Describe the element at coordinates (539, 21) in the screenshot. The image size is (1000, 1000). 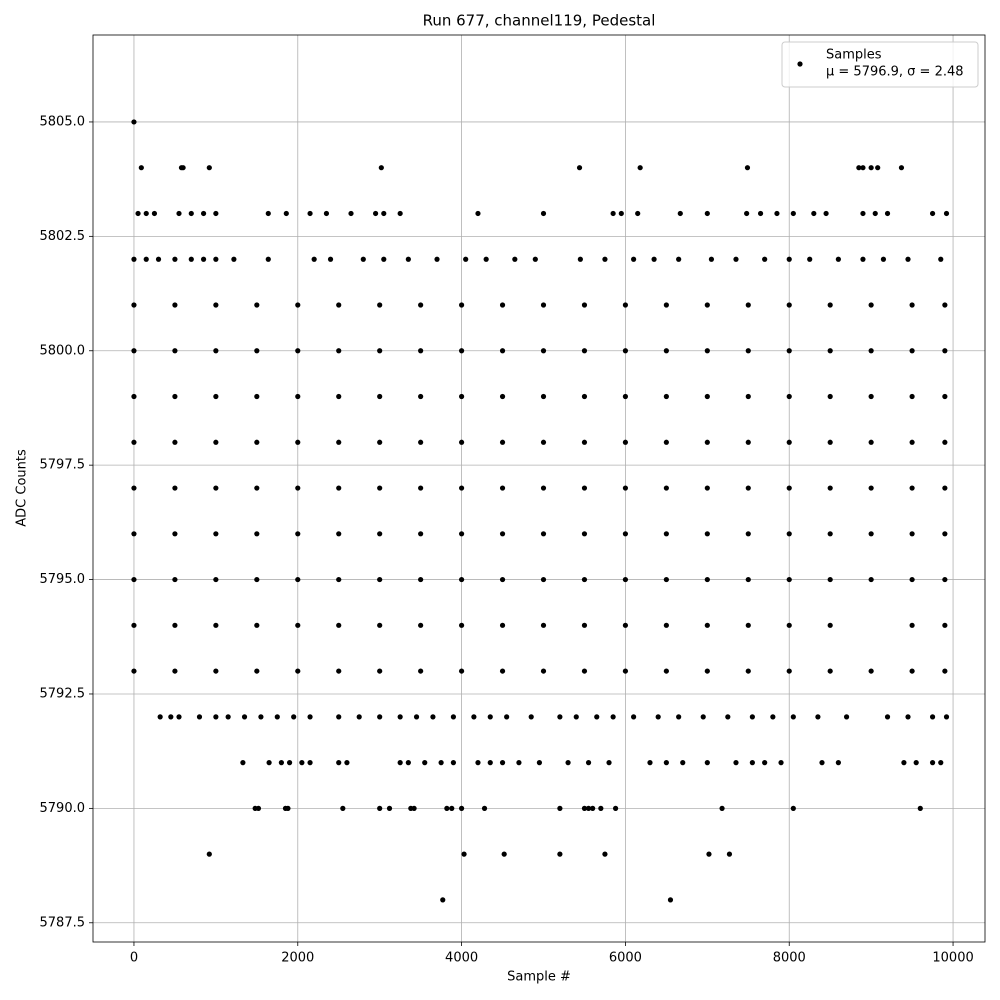
I see `chart-title: Run 677, channel119, Pedestal` at that location.